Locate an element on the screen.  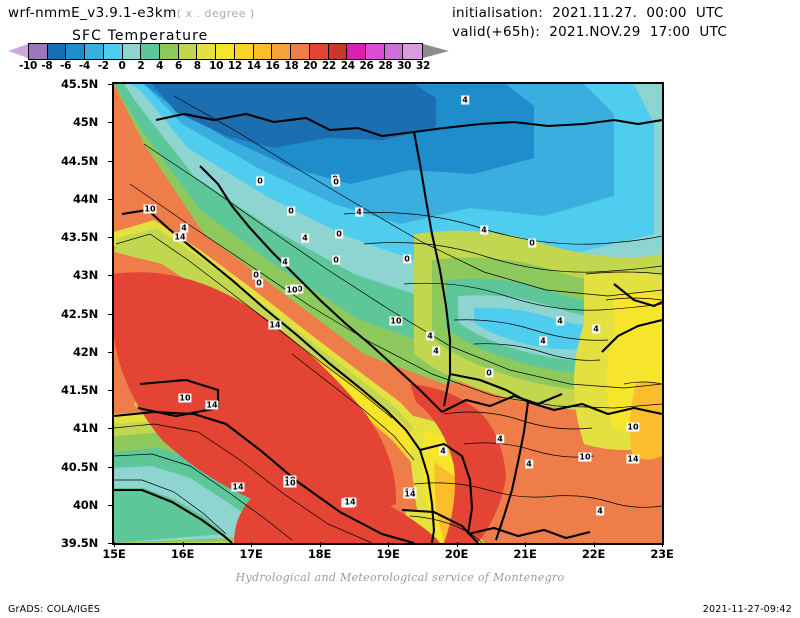
colorbar-tick-label: 4 is located at coordinates (160, 66).